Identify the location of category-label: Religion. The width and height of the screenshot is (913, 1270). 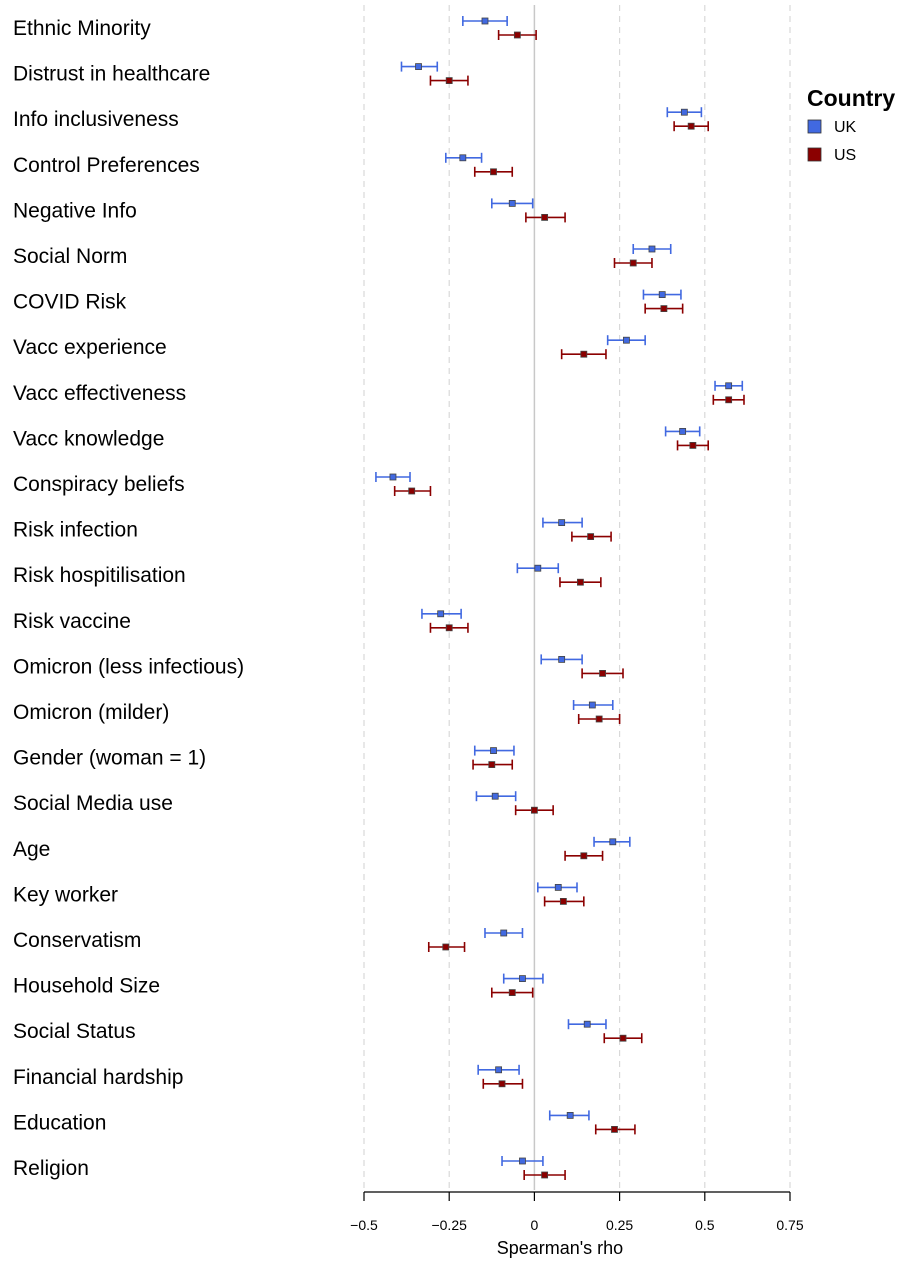
(51, 1168).